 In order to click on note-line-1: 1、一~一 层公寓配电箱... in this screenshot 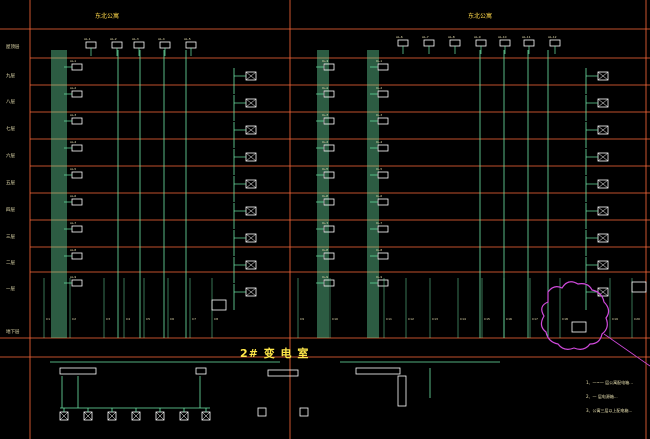, I will do `click(609, 382)`.